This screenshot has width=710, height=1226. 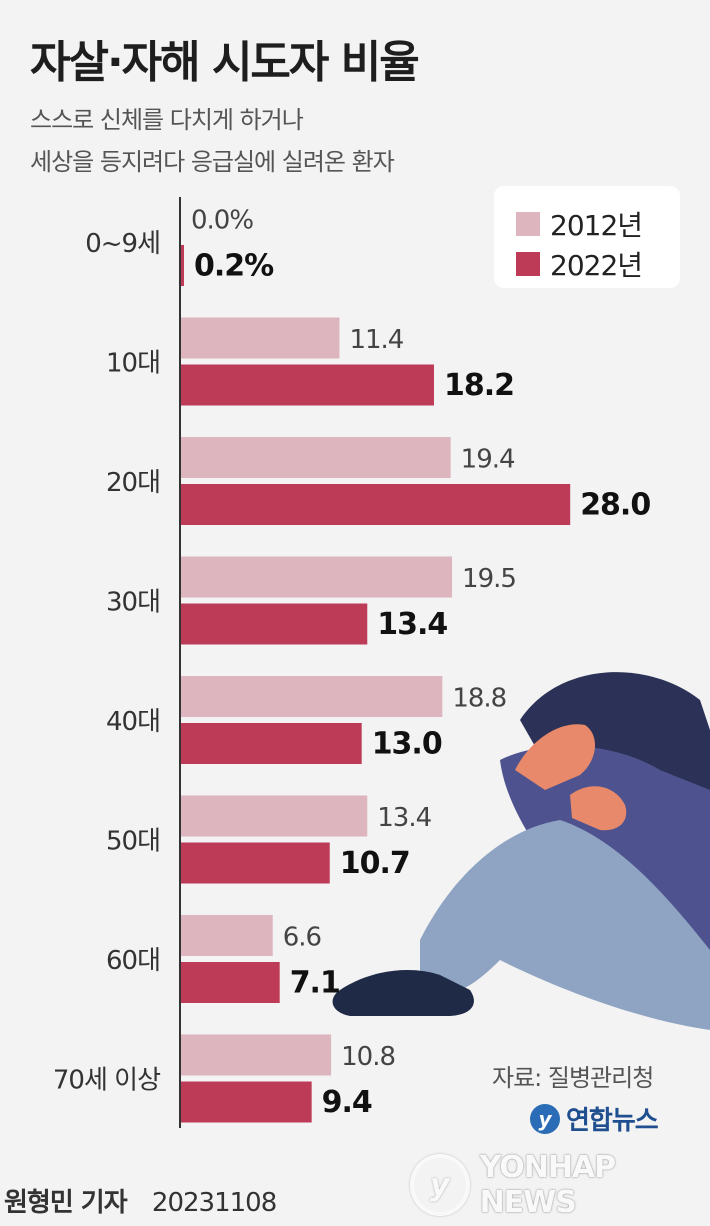 What do you see at coordinates (545, 1118) in the screenshot?
I see `yonhap-logo-icon: y` at bounding box center [545, 1118].